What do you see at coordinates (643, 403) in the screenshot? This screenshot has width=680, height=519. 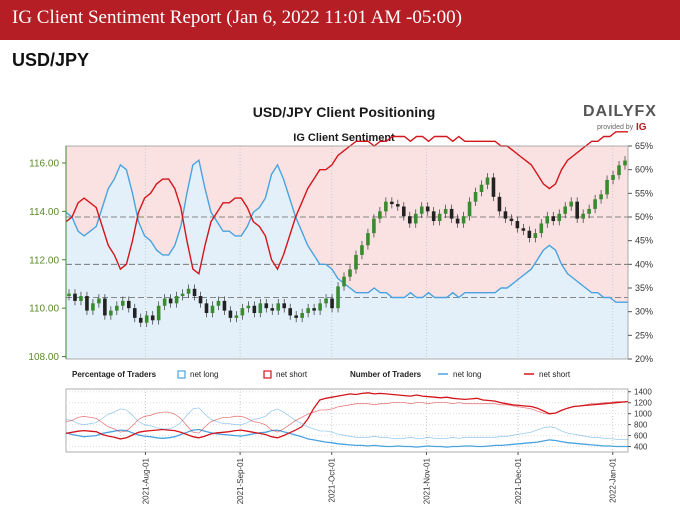 I see `count-tick-label: 1200` at bounding box center [643, 403].